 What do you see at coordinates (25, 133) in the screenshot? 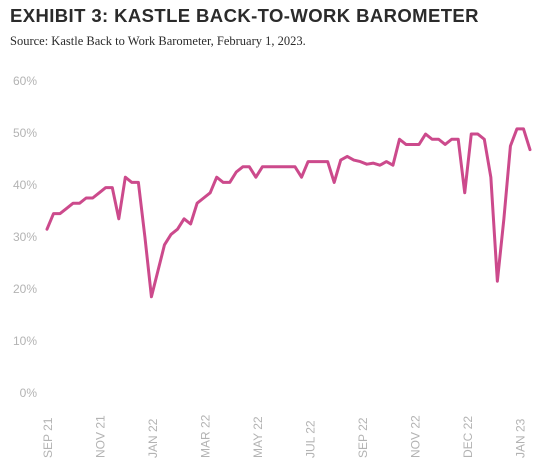
I see `y-tick-label: 50%` at bounding box center [25, 133].